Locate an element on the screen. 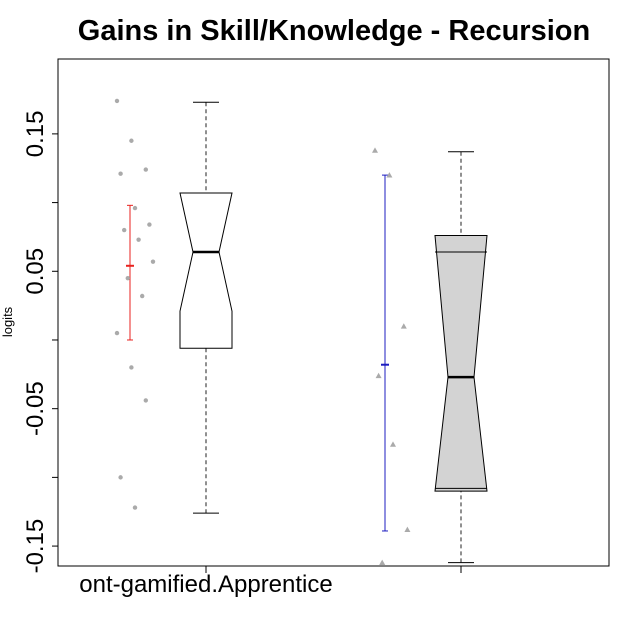  y-axis: -0.15 -0.05 0.05 0.15 is located at coordinates (40, 342).